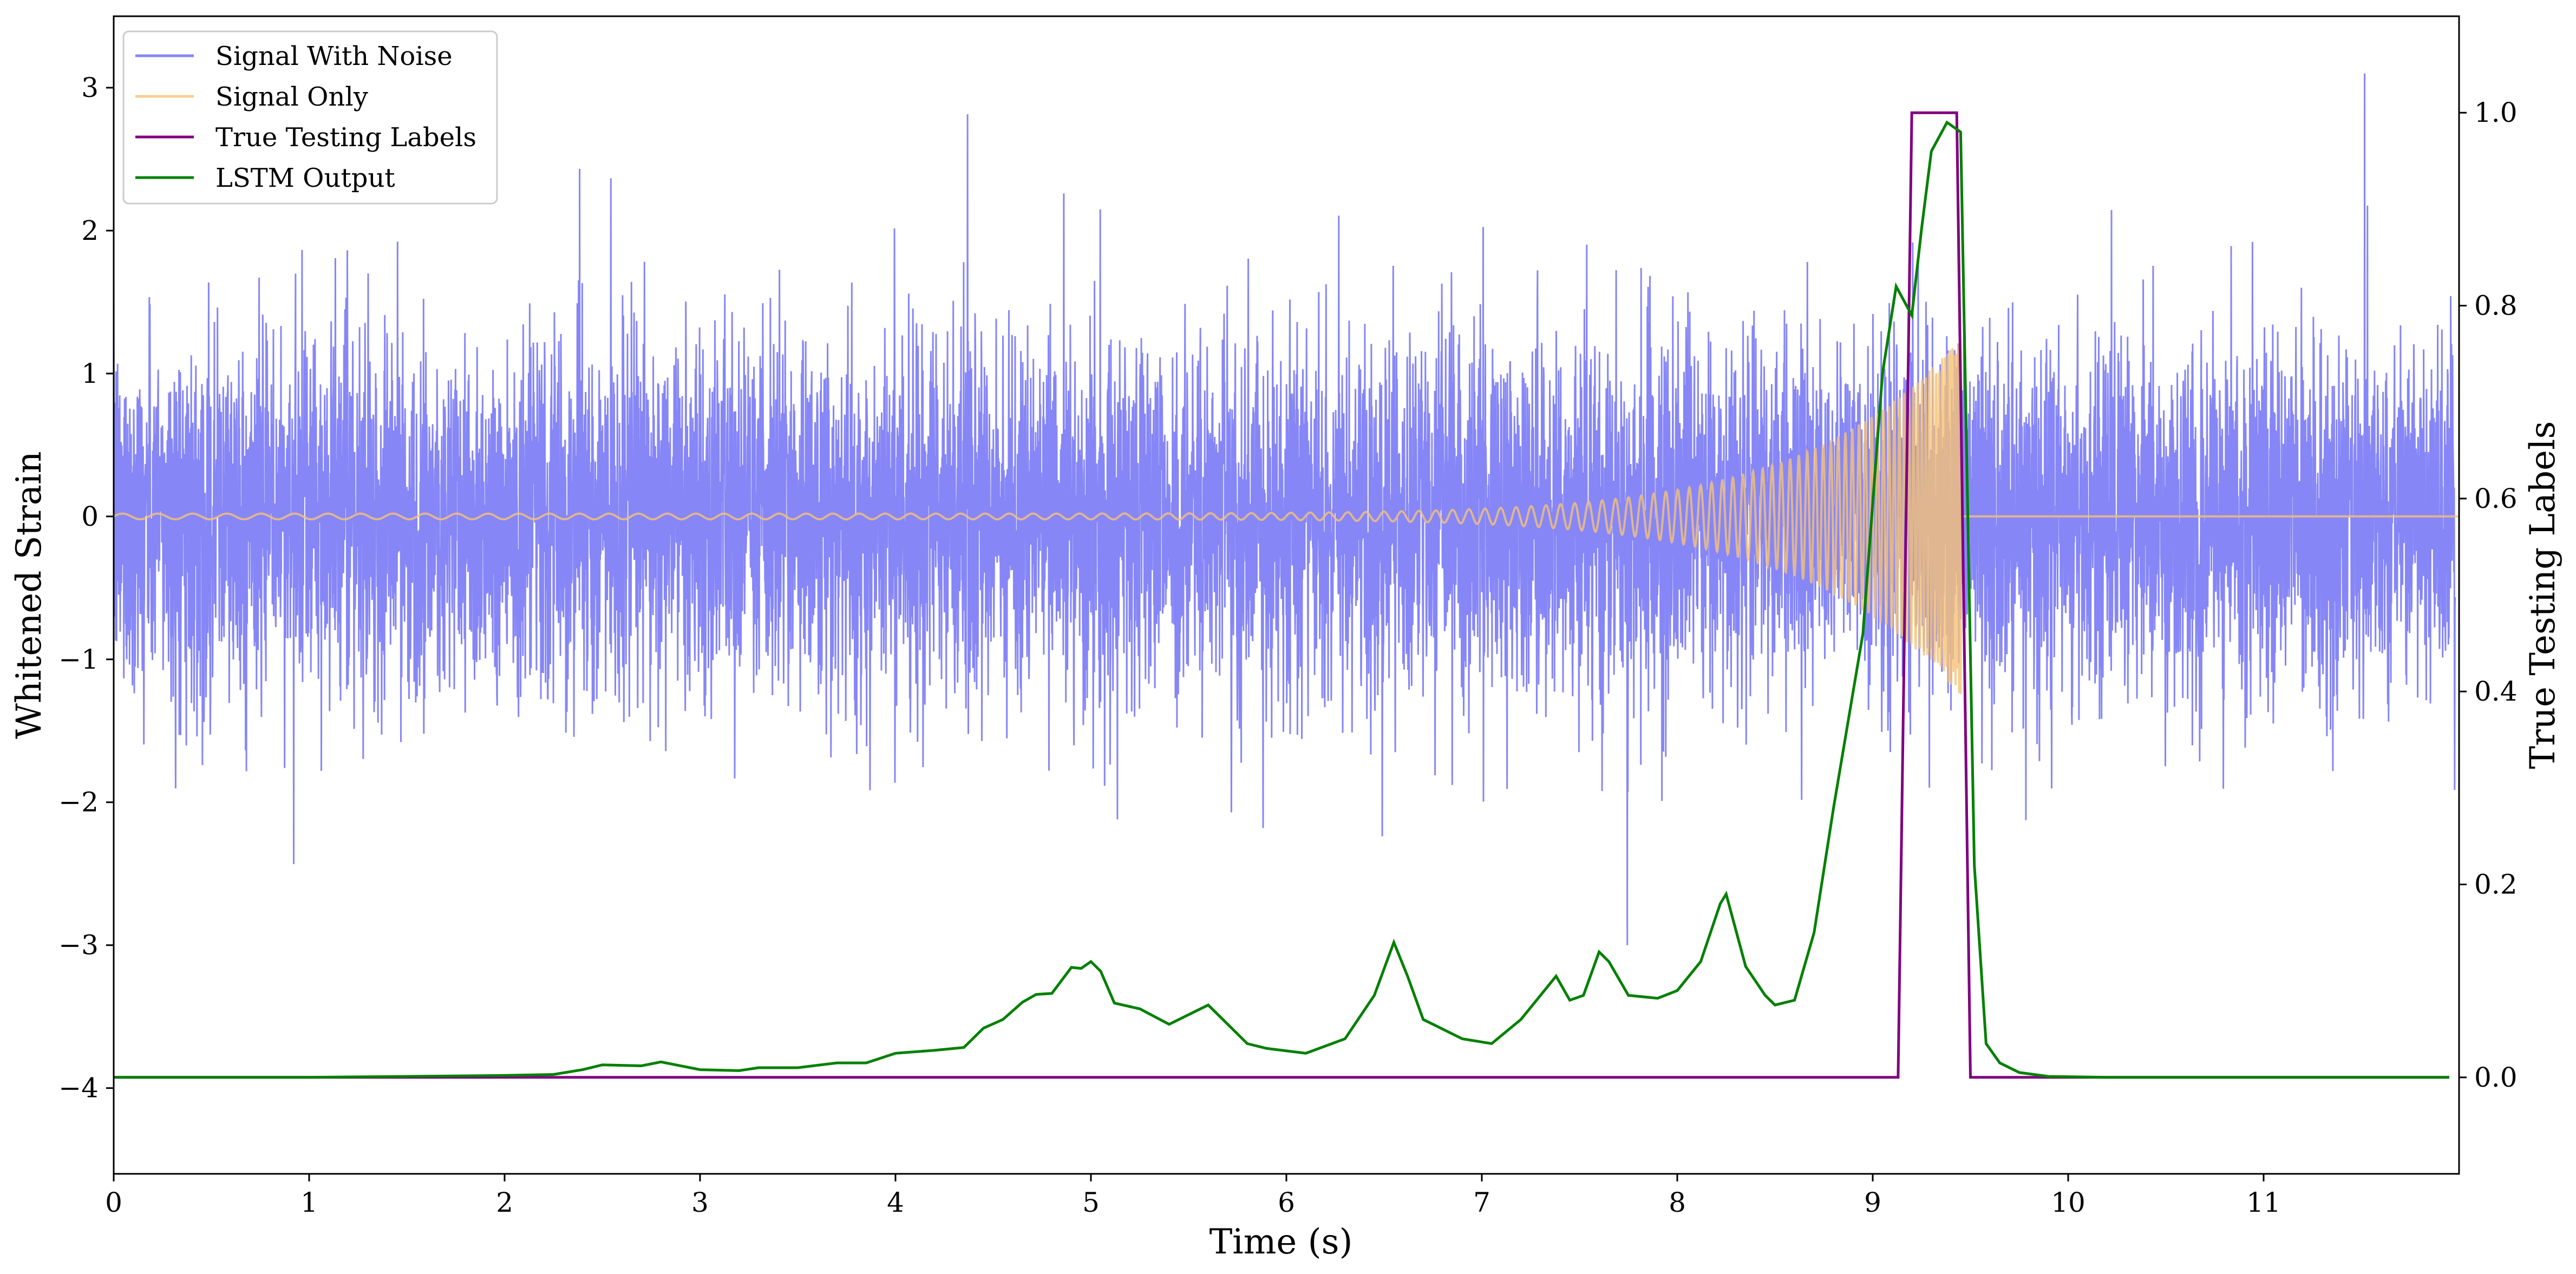 This screenshot has height=1274, width=2576. I want to click on y-tick-label: 1, so click(90, 373).